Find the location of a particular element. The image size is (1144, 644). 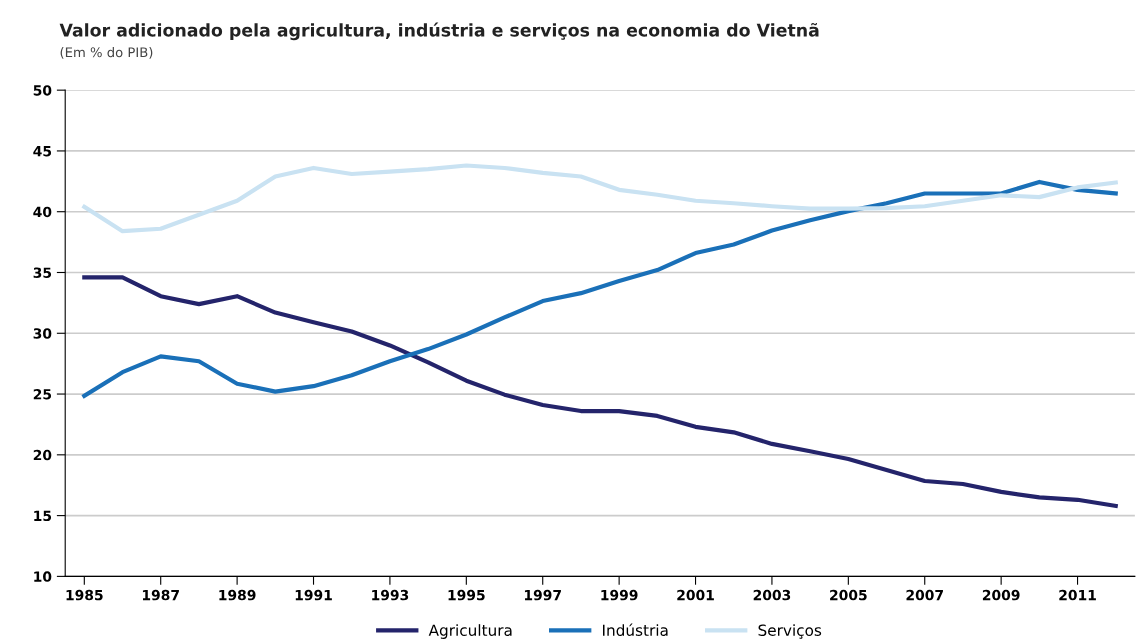

x-tick-label: 2007 is located at coordinates (924, 595).